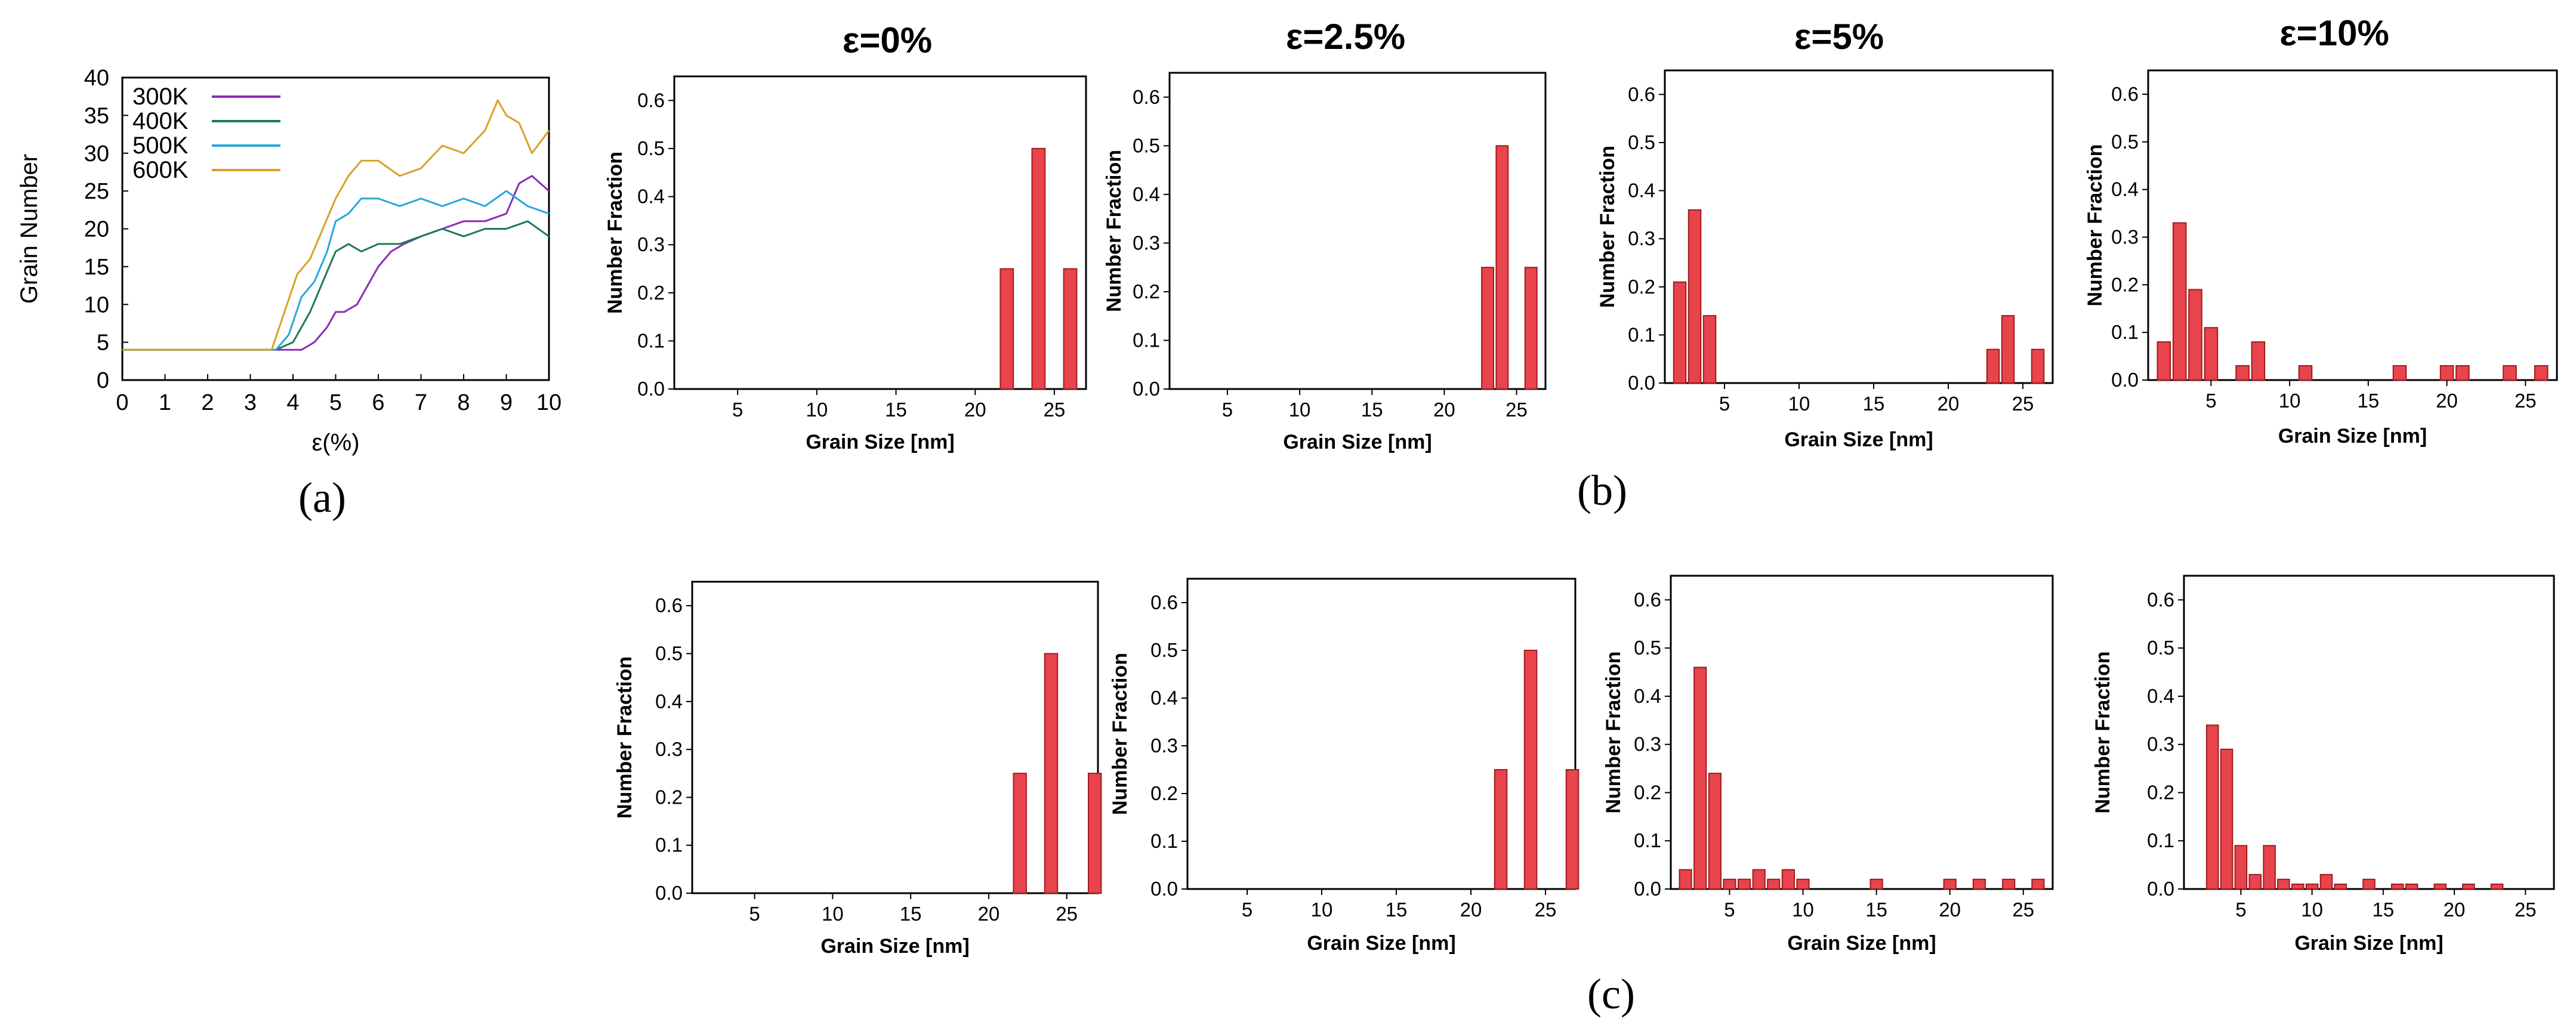  I want to click on series-line-300K, so click(336, 263).